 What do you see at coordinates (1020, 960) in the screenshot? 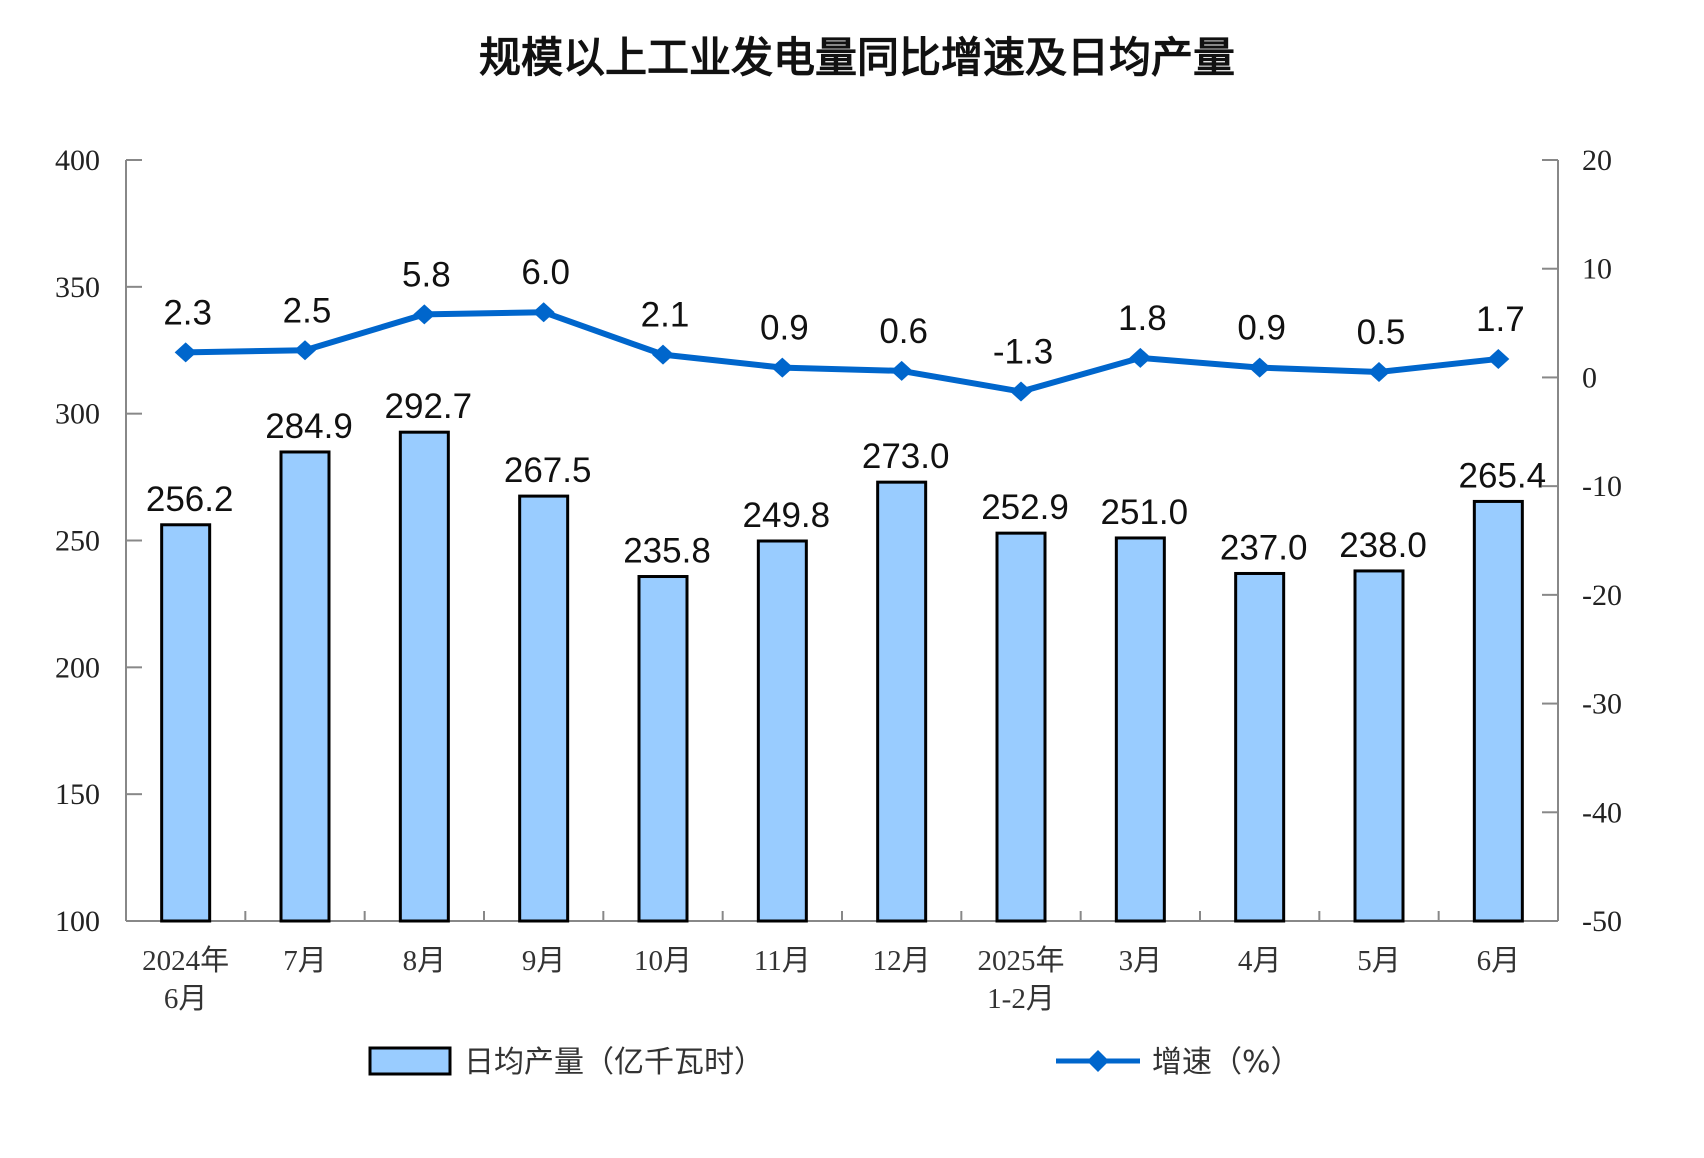
I see `x-tick-label: 2025年` at bounding box center [1020, 960].